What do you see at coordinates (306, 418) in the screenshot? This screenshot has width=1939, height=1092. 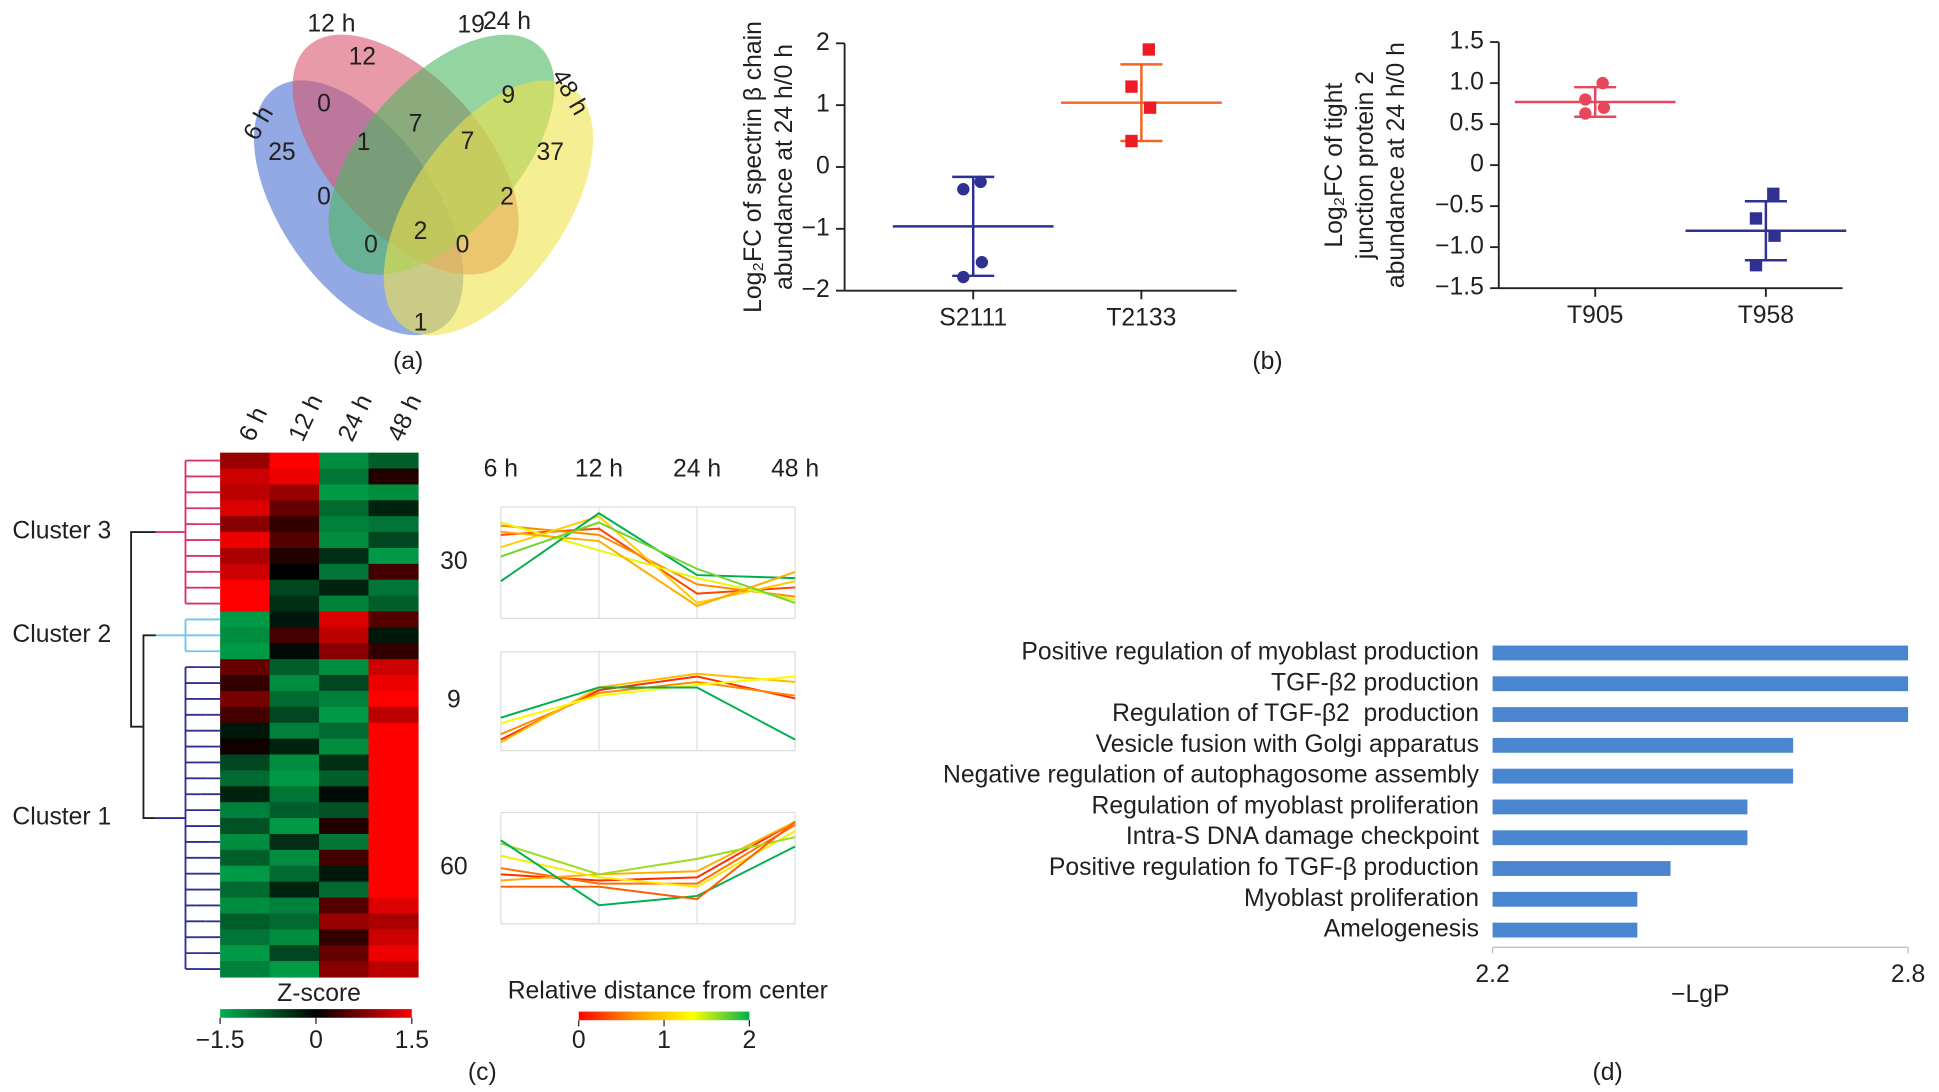 I see `column-label: 12 h` at bounding box center [306, 418].